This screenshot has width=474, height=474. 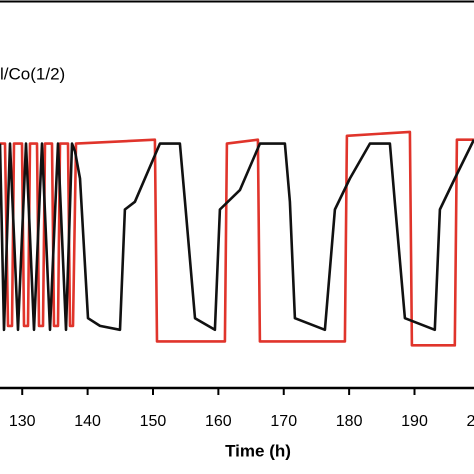 I want to click on x-tick-label: 170, so click(x=283, y=421).